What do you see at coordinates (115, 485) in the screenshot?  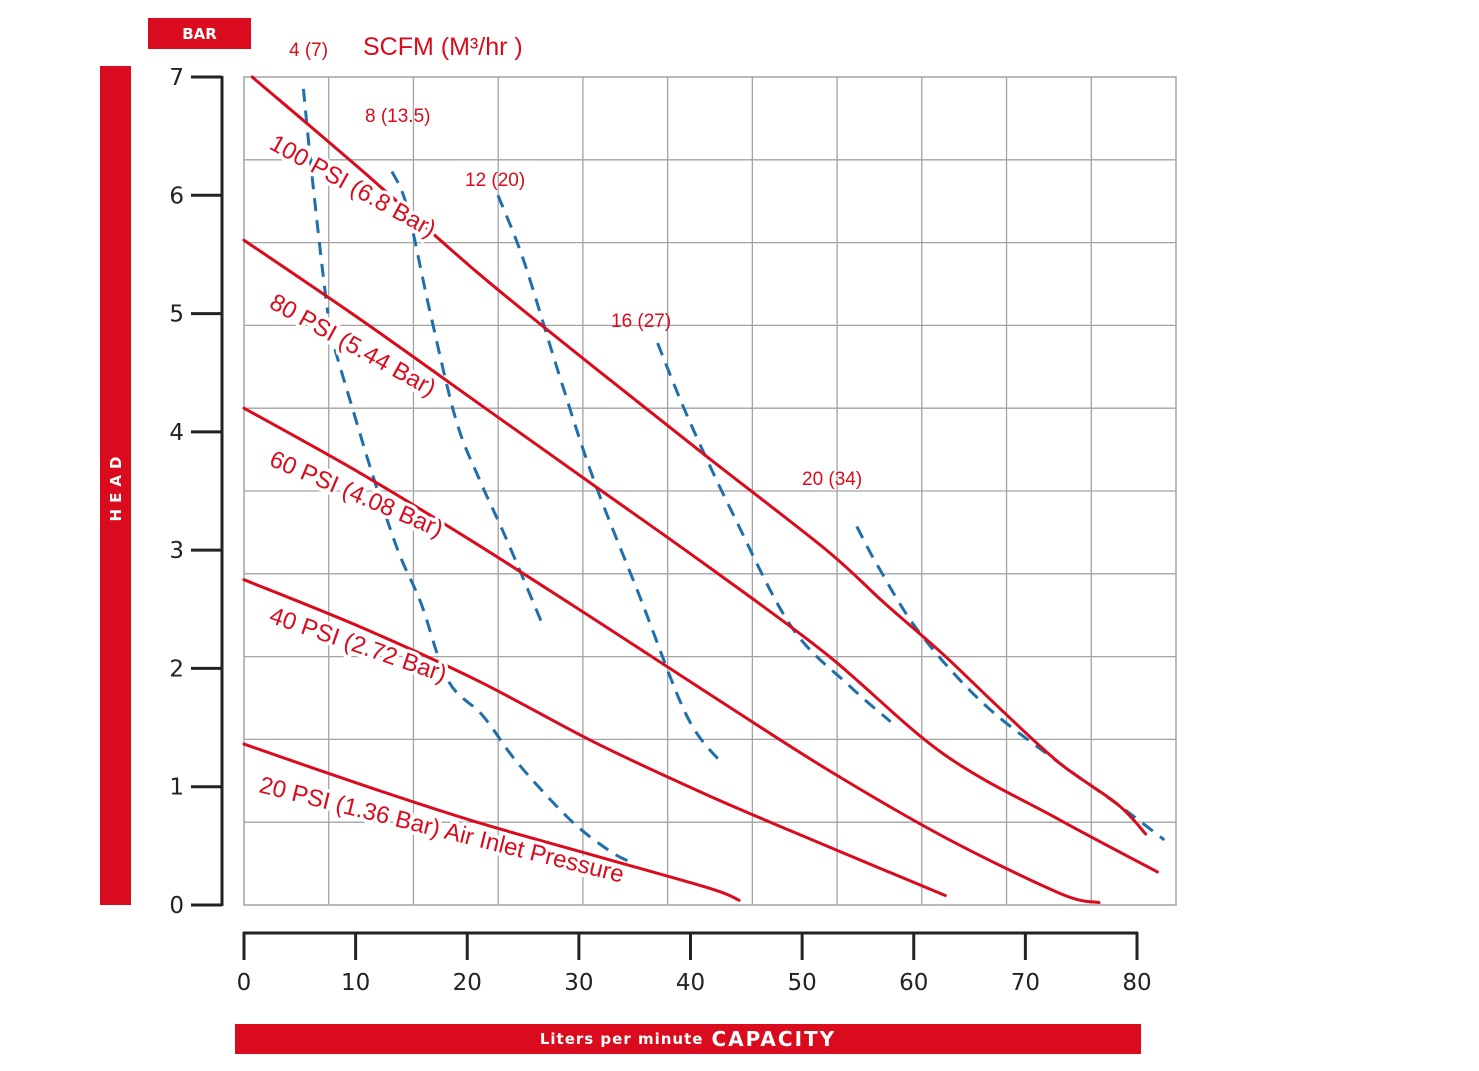 I see `y-axis-title-bar: HEAD` at bounding box center [115, 485].